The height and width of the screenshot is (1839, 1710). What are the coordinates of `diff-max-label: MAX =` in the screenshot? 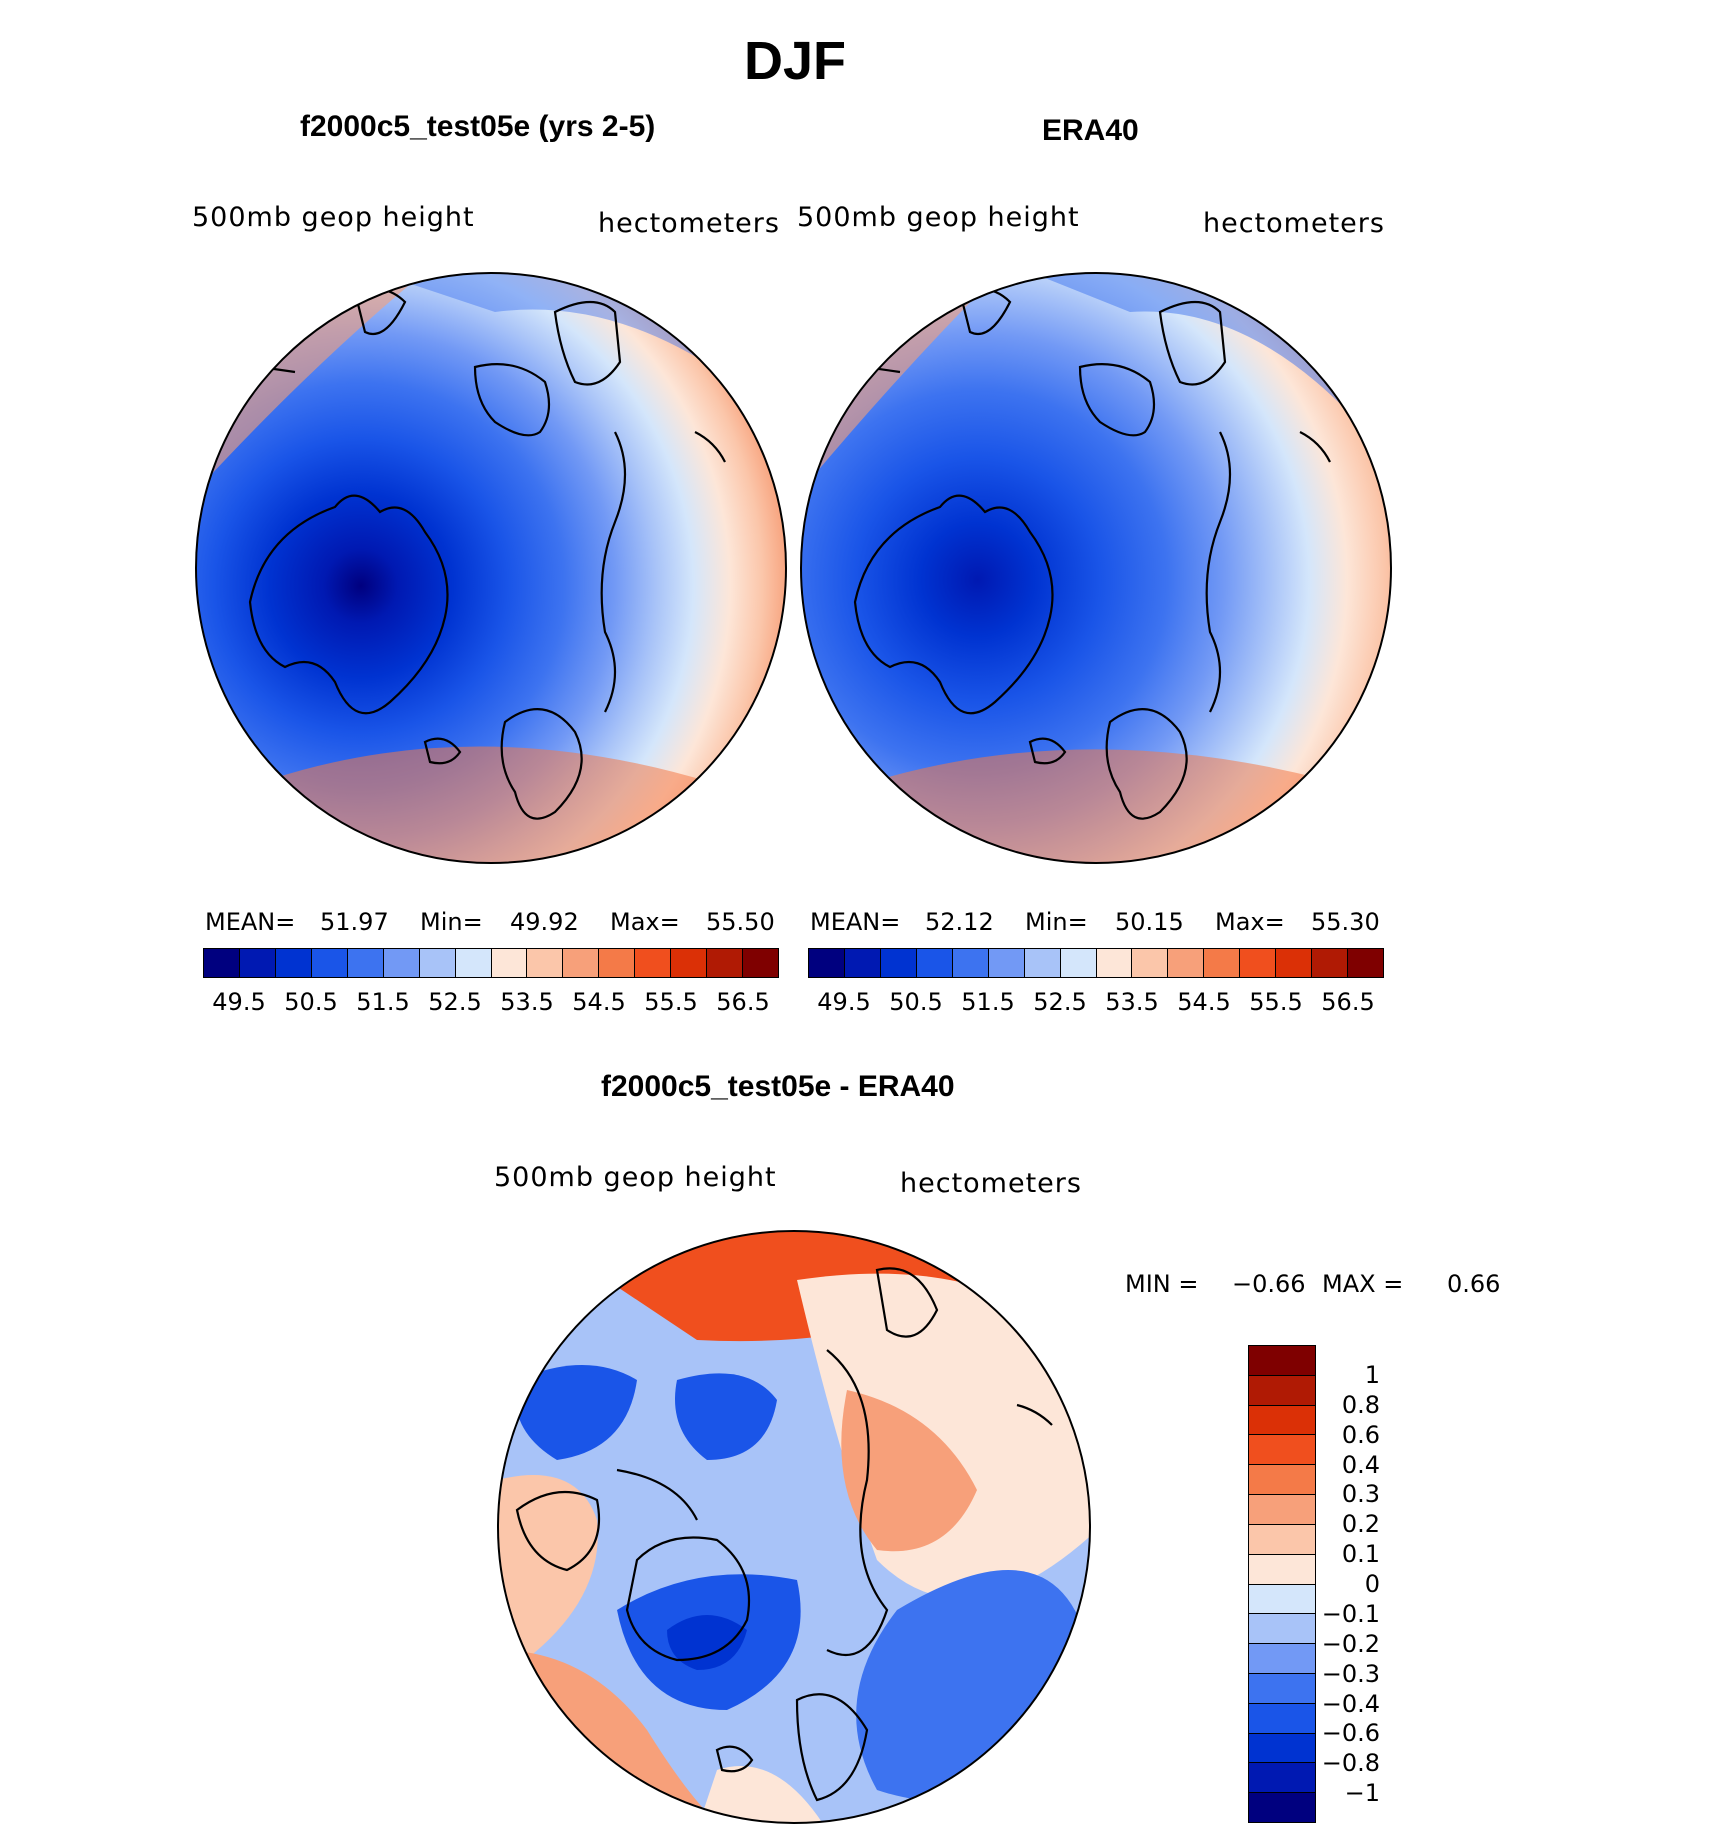 It's located at (1363, 1284).